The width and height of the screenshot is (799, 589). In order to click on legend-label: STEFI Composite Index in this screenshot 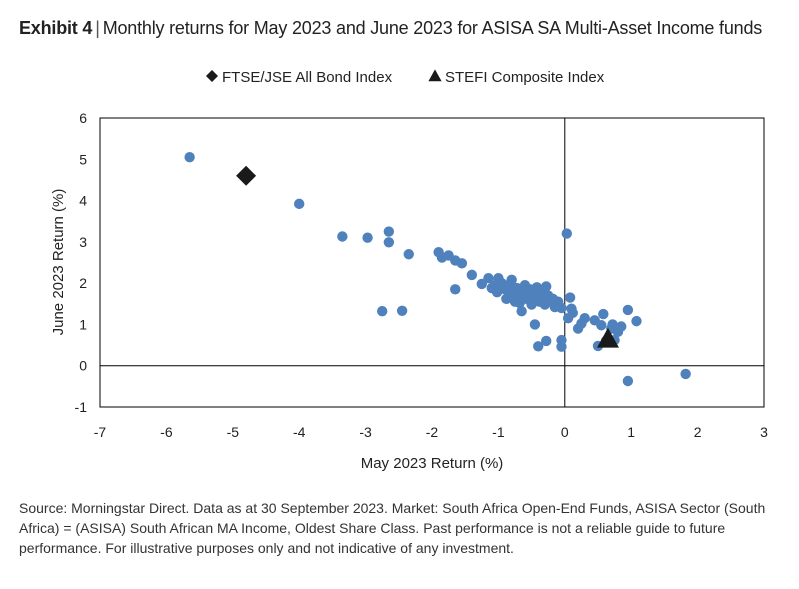, I will do `click(525, 77)`.